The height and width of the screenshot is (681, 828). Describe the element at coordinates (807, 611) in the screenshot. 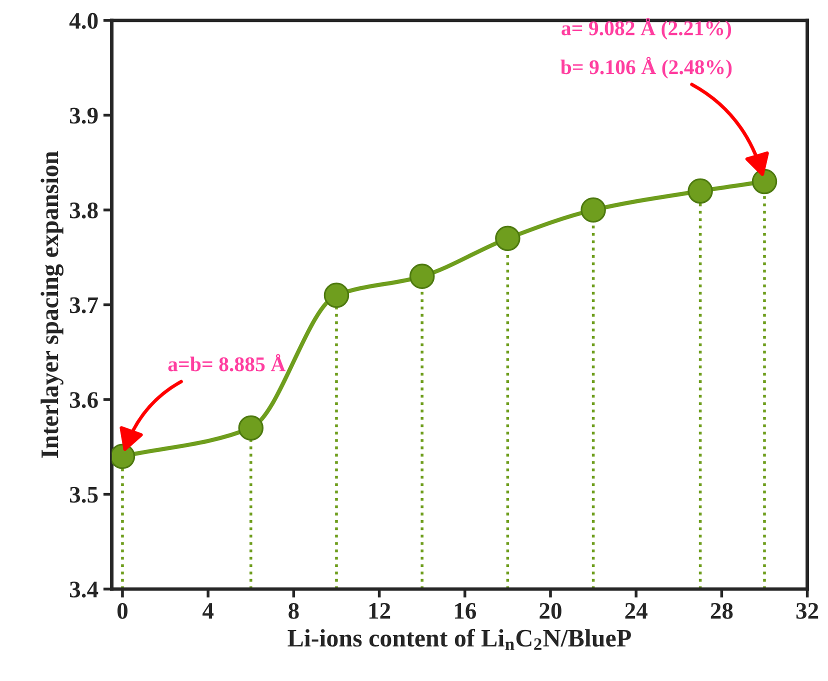

I see `x-tick-label: 32` at that location.